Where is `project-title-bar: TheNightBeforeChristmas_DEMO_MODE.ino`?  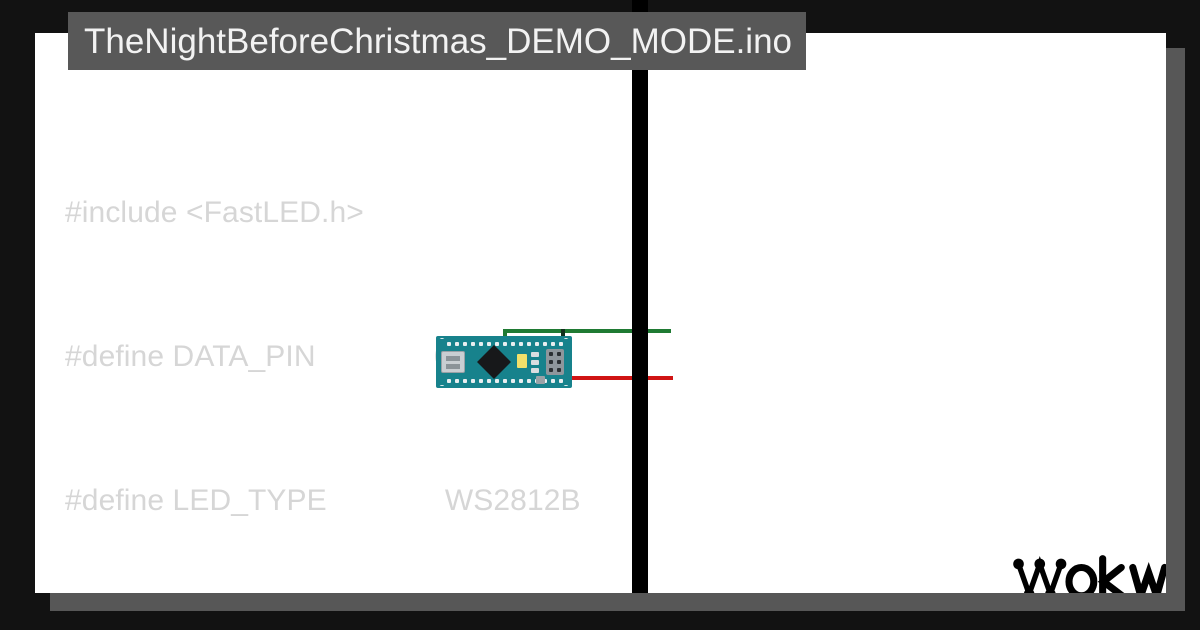
project-title-bar: TheNightBeforeChristmas_DEMO_MODE.ino is located at coordinates (437, 41).